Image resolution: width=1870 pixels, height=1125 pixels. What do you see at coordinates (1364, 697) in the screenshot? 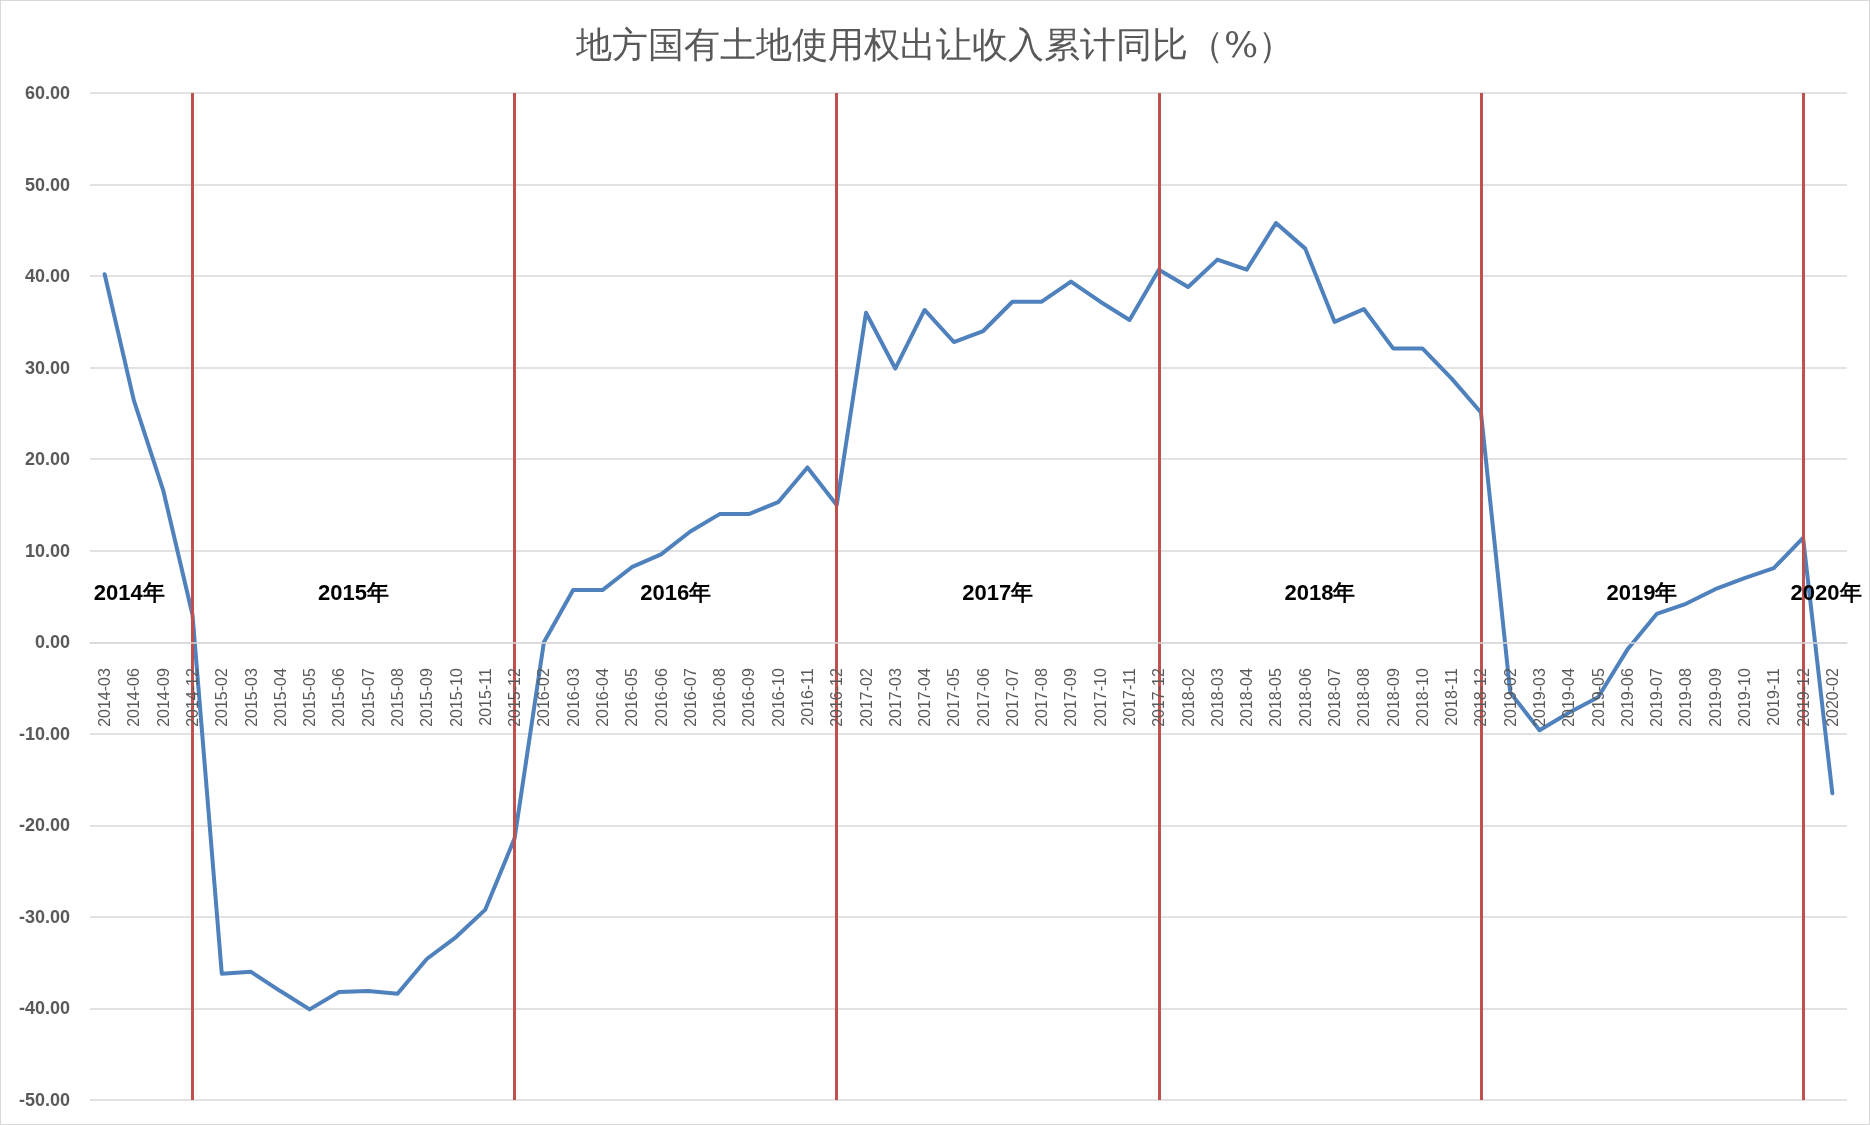
I see `x-tick-label: 2018-08` at bounding box center [1364, 697].